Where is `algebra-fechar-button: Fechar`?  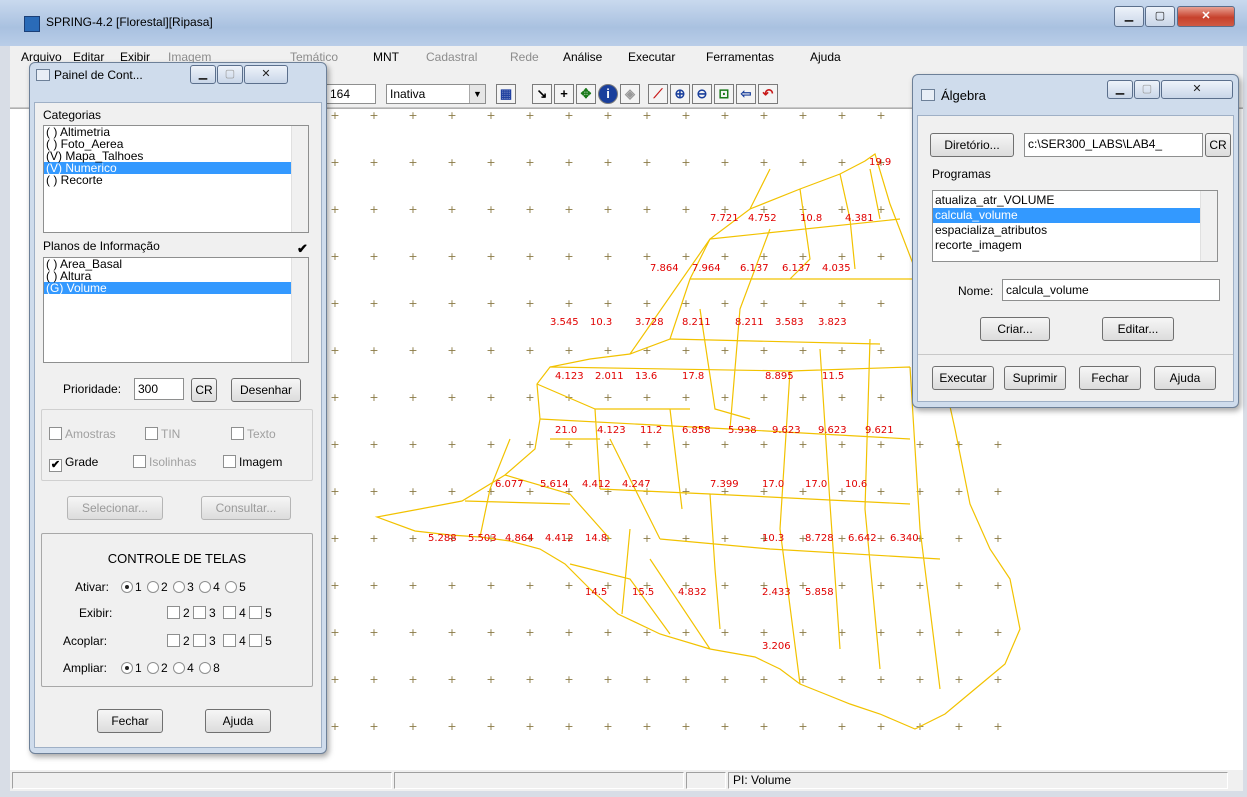 algebra-fechar-button: Fechar is located at coordinates (1110, 378).